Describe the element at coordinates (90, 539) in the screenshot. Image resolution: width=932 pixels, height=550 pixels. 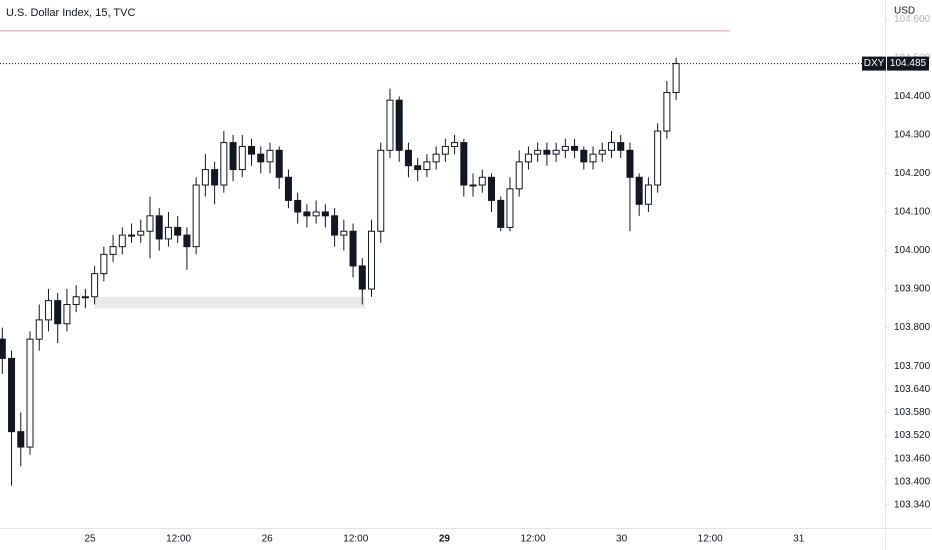
I see `x-tick-label: 25` at that location.